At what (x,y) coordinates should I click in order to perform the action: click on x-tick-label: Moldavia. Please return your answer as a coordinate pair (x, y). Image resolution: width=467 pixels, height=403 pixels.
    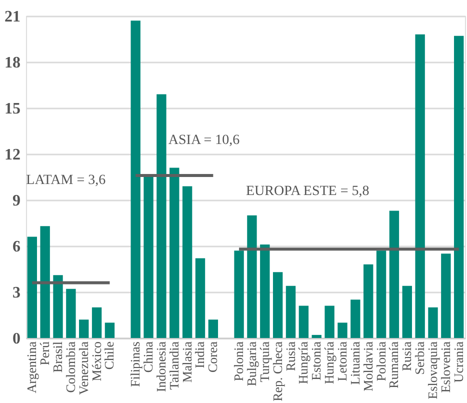
    Looking at the image, I should click on (368, 366).